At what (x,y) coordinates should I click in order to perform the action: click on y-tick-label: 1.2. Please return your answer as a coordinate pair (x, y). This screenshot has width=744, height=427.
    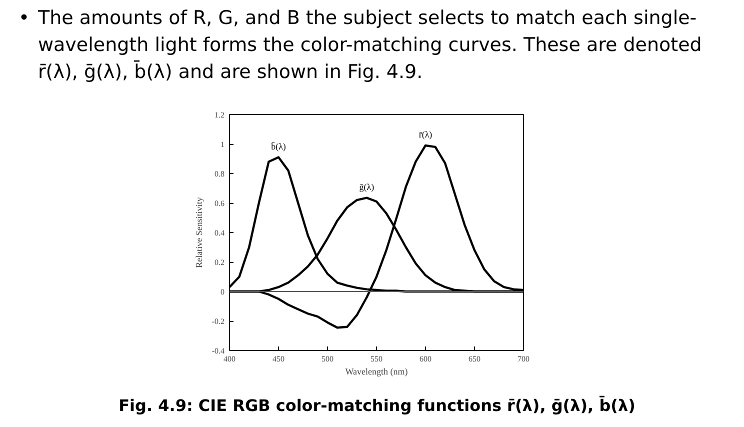
    Looking at the image, I should click on (219, 115).